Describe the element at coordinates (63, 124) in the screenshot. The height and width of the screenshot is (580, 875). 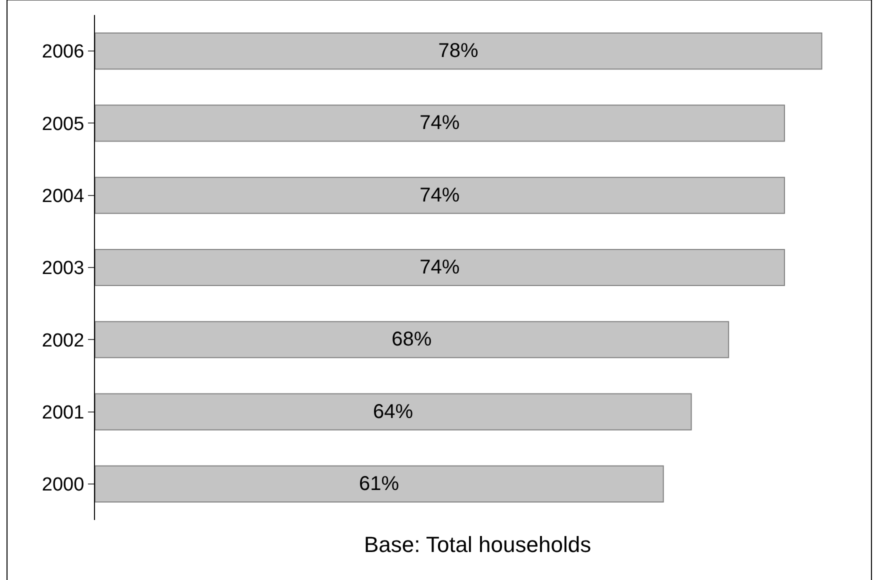
I see `y-tick-label: 2005` at that location.